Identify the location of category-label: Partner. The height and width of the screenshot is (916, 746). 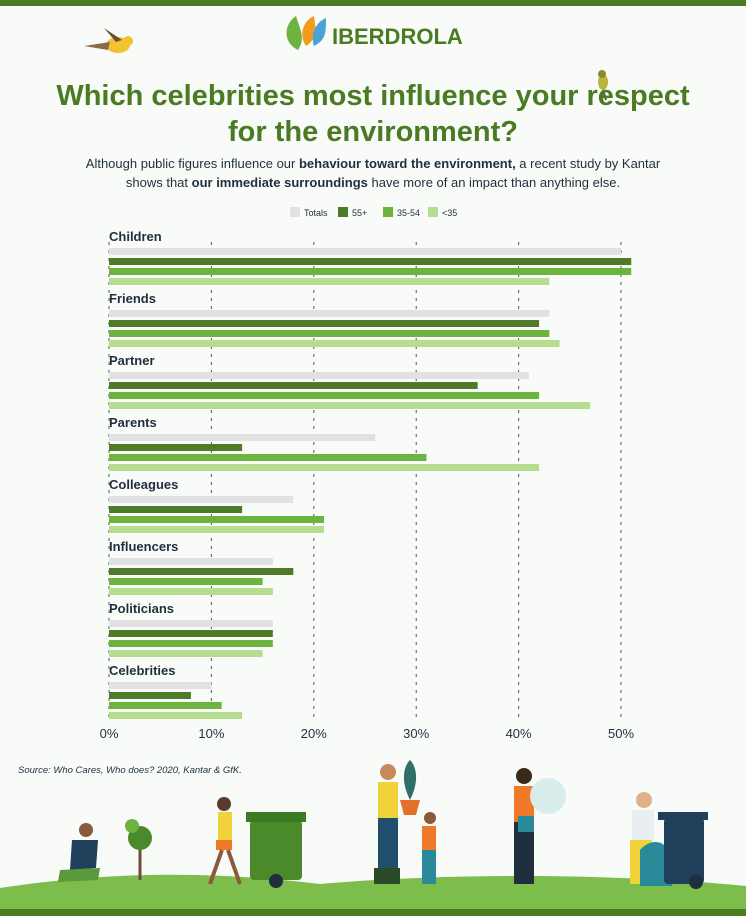
(132, 360).